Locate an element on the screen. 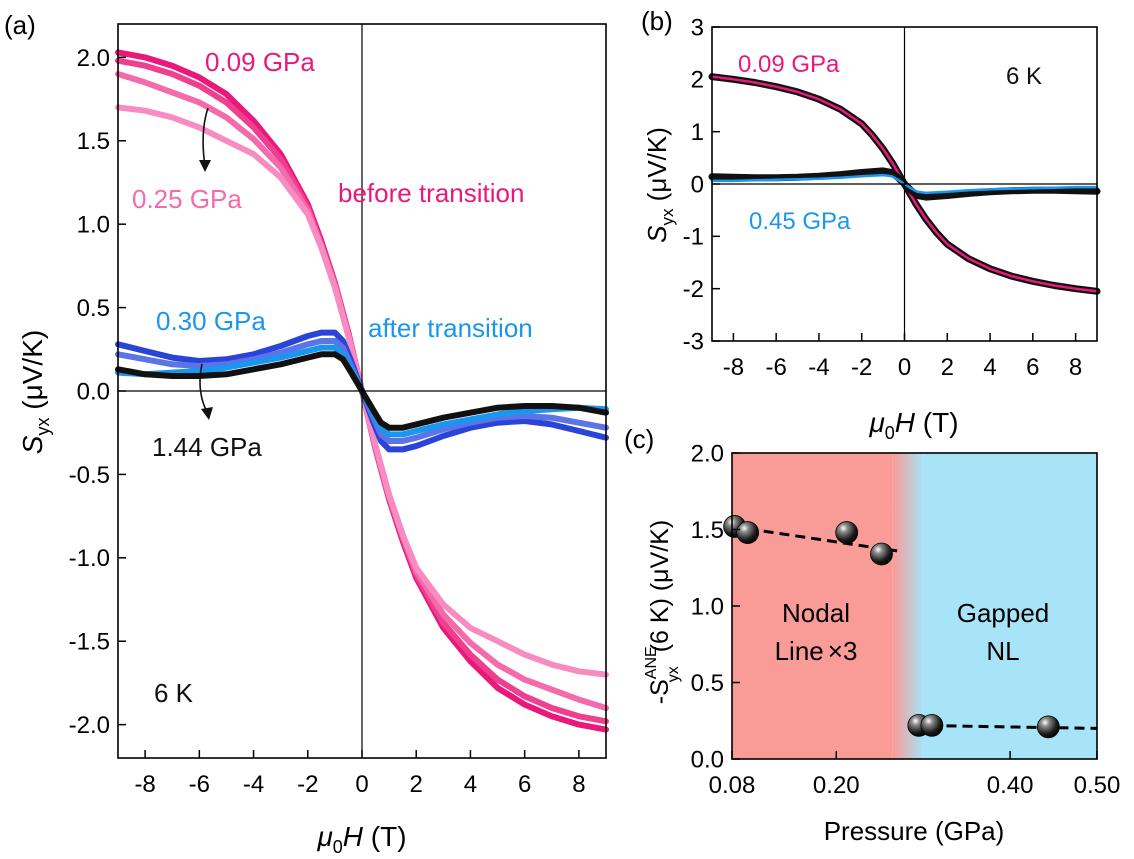  b-xlabel-h: H is located at coordinates (905, 422).